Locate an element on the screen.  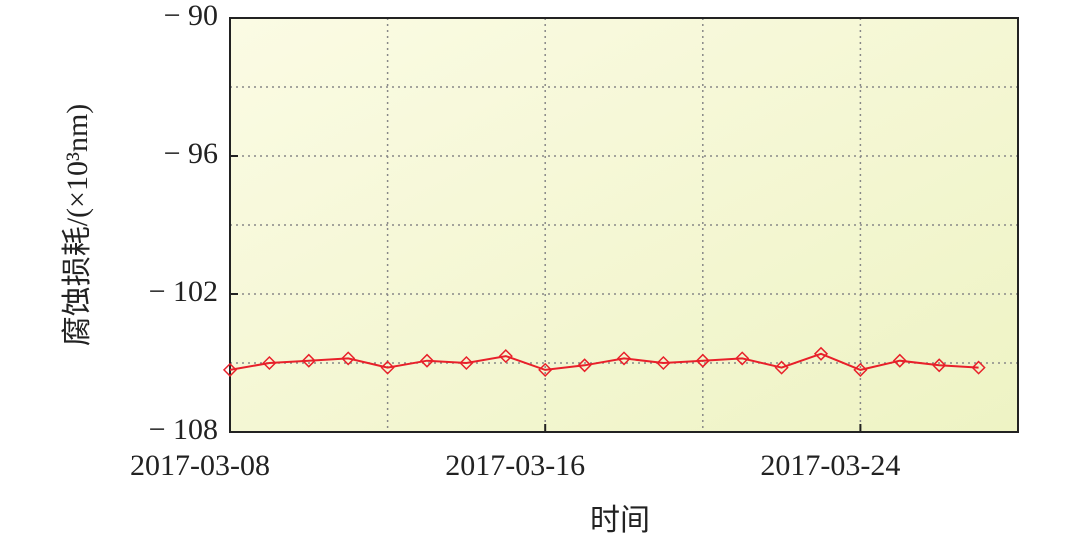
x-tick-label: 2017-03-08 is located at coordinates (200, 465).